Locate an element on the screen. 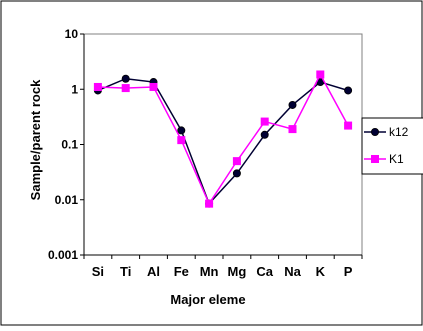  x-tick-label: Fe is located at coordinates (181, 271).